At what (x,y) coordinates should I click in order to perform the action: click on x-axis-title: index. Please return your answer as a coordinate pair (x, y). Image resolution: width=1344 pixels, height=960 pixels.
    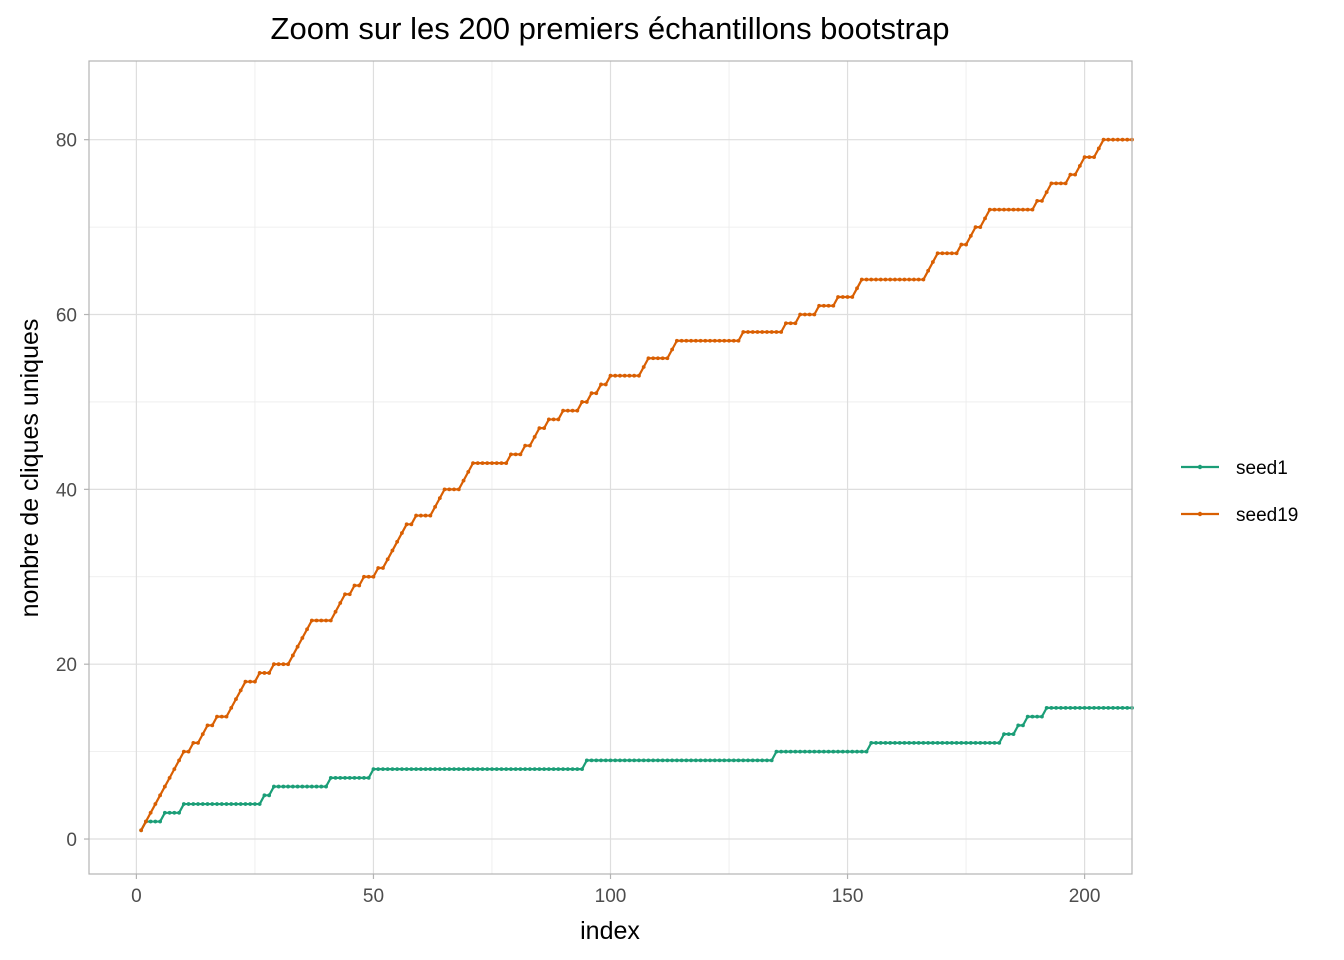
    Looking at the image, I should click on (610, 931).